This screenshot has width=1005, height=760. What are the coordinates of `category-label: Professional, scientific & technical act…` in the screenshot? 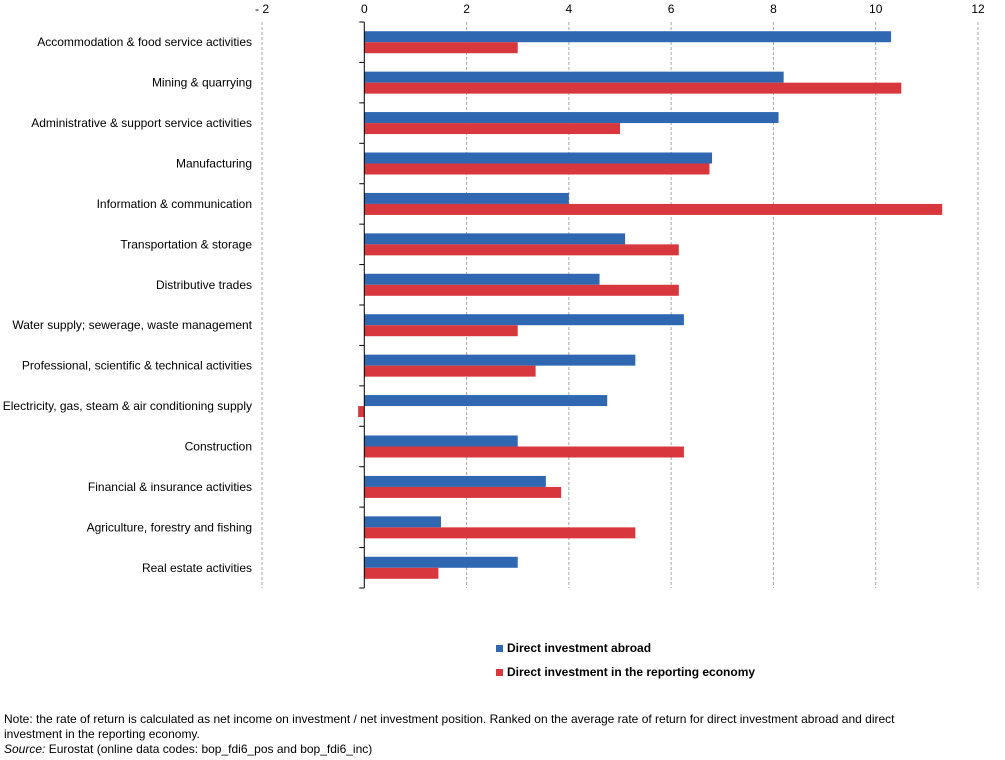 It's located at (137, 366).